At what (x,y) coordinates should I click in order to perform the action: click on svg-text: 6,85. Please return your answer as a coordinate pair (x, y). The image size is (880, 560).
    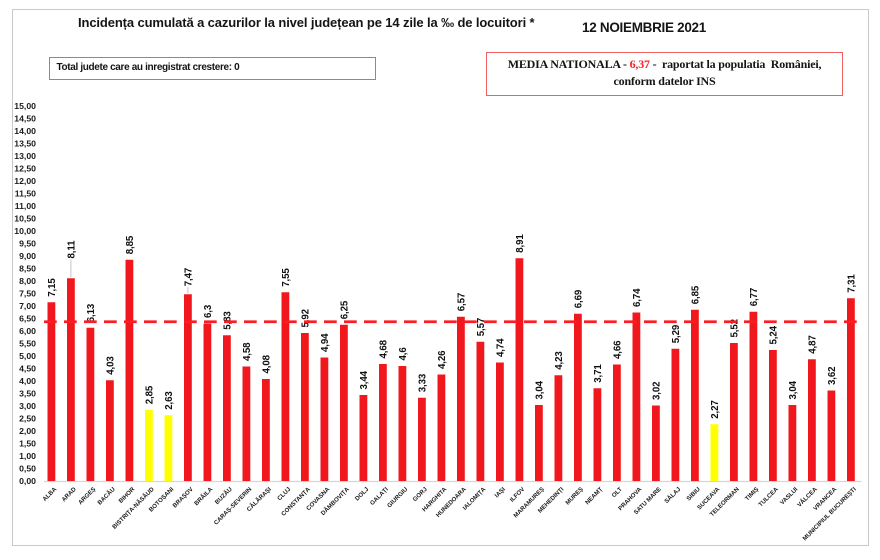
    Looking at the image, I should click on (695, 294).